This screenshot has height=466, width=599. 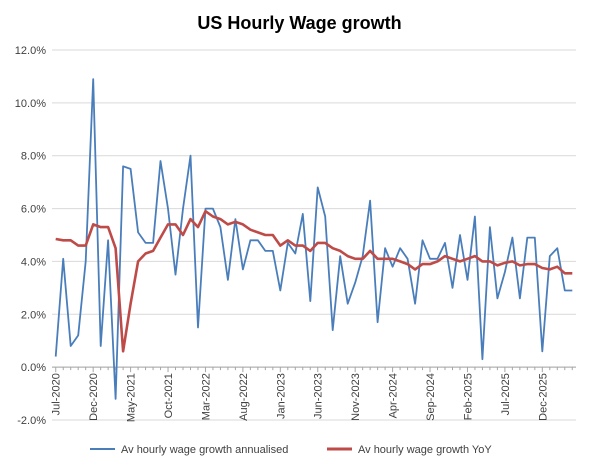 What do you see at coordinates (506, 394) in the screenshot?
I see `x-tick-label: Jul-2025` at bounding box center [506, 394].